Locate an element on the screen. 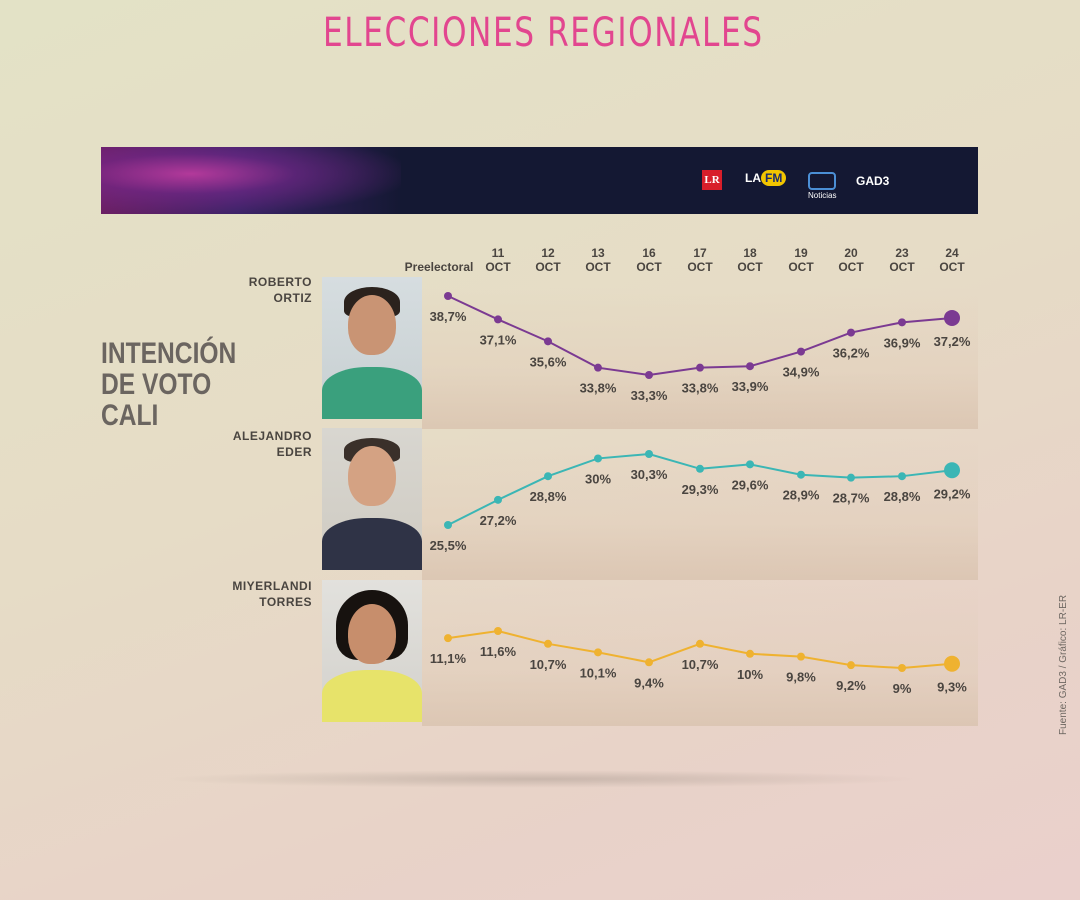 The height and width of the screenshot is (900, 1080). photo-face is located at coordinates (372, 634).